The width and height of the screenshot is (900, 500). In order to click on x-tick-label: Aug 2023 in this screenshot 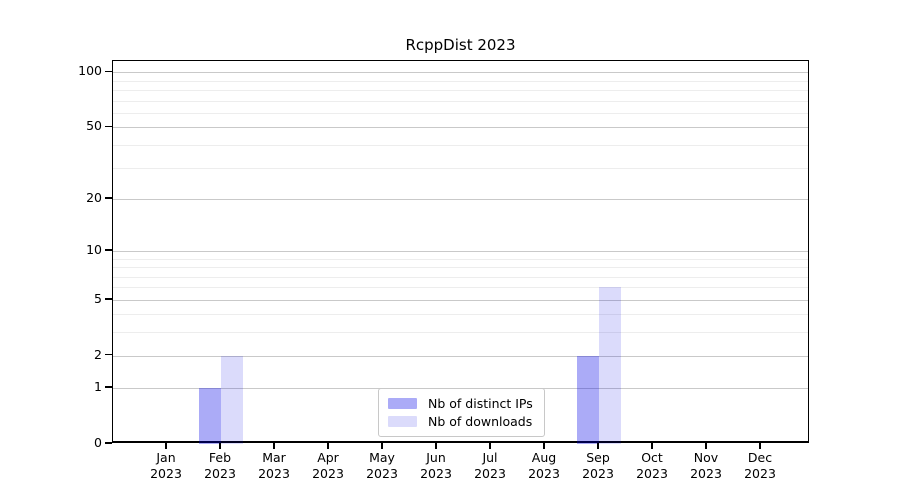, I will do `click(544, 466)`.